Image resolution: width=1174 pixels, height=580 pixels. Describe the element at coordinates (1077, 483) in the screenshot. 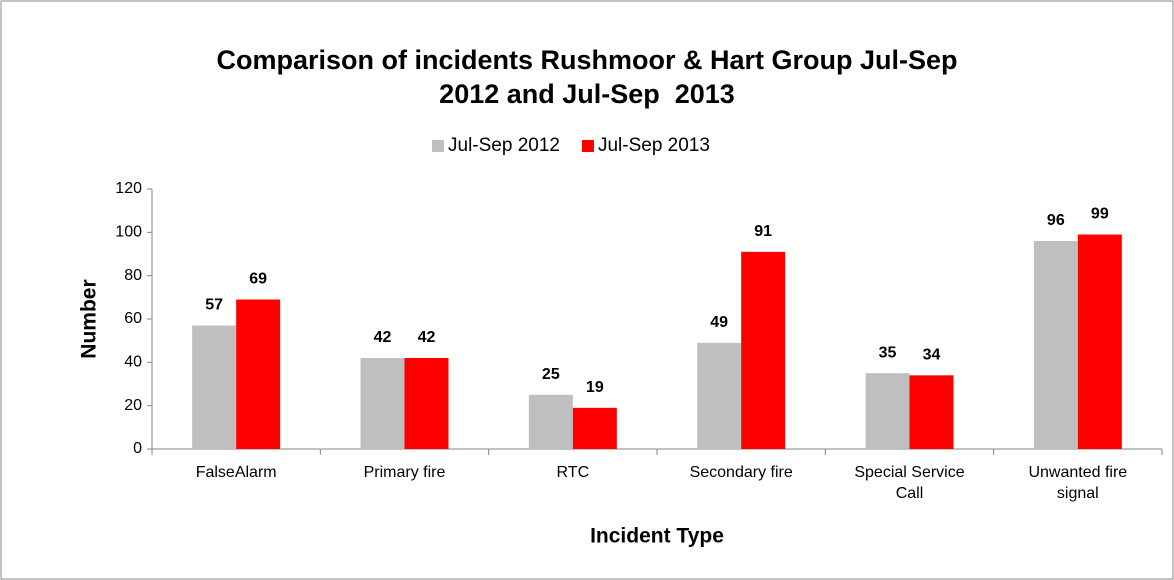

I see `x-tick-label: Unwanted fire signal` at that location.